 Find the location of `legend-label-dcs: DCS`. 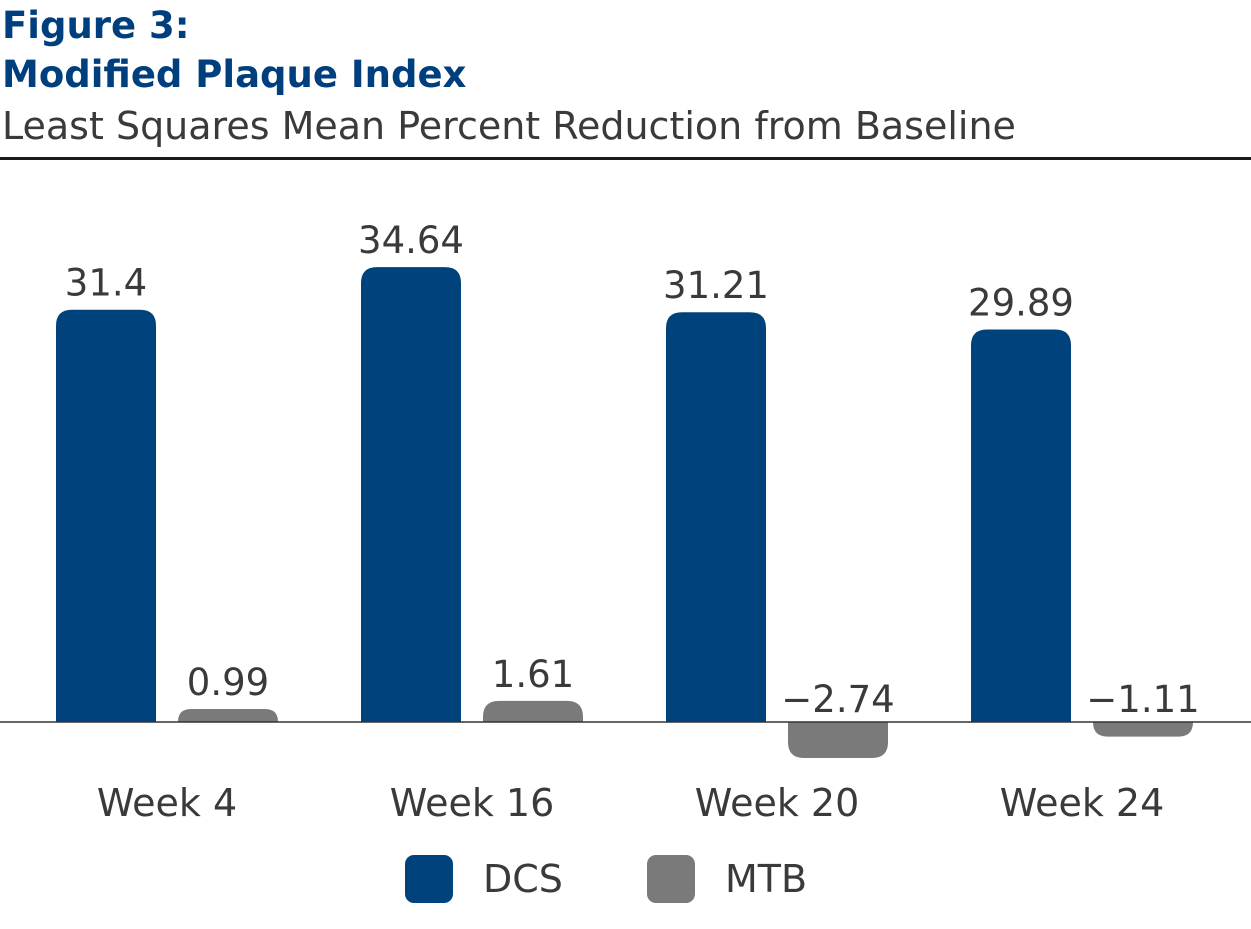

legend-label-dcs: DCS is located at coordinates (523, 879).